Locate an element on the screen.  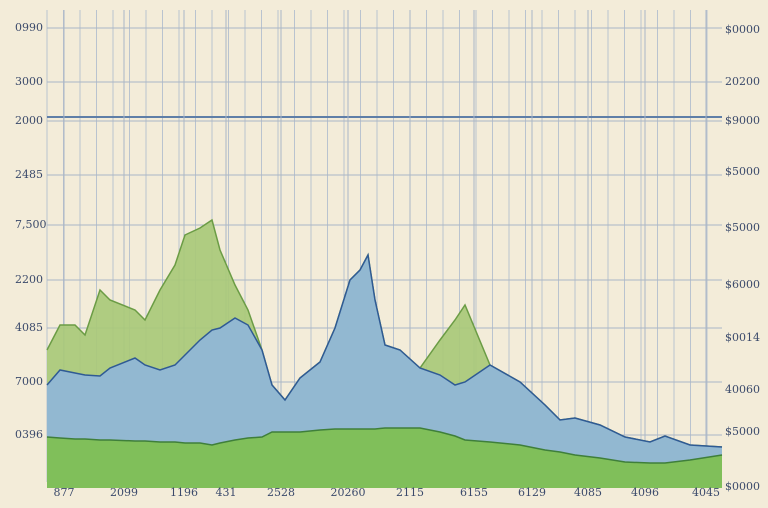
y-tick-label: 7000 is located at coordinates (29, 381).